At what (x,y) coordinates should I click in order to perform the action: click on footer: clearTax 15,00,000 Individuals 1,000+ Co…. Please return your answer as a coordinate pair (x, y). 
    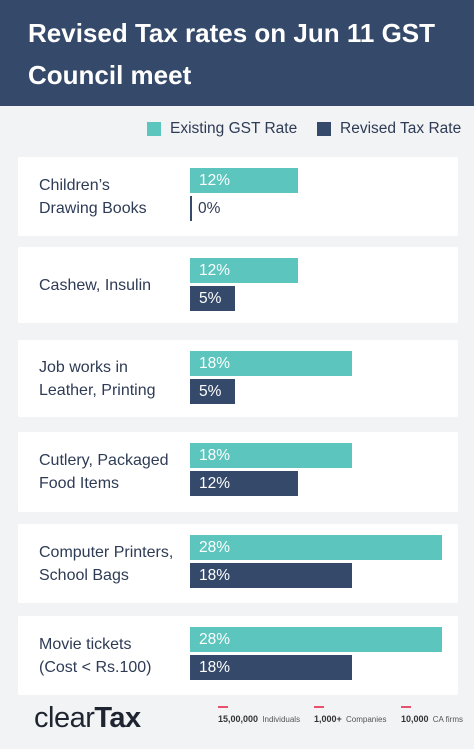
    Looking at the image, I should click on (237, 720).